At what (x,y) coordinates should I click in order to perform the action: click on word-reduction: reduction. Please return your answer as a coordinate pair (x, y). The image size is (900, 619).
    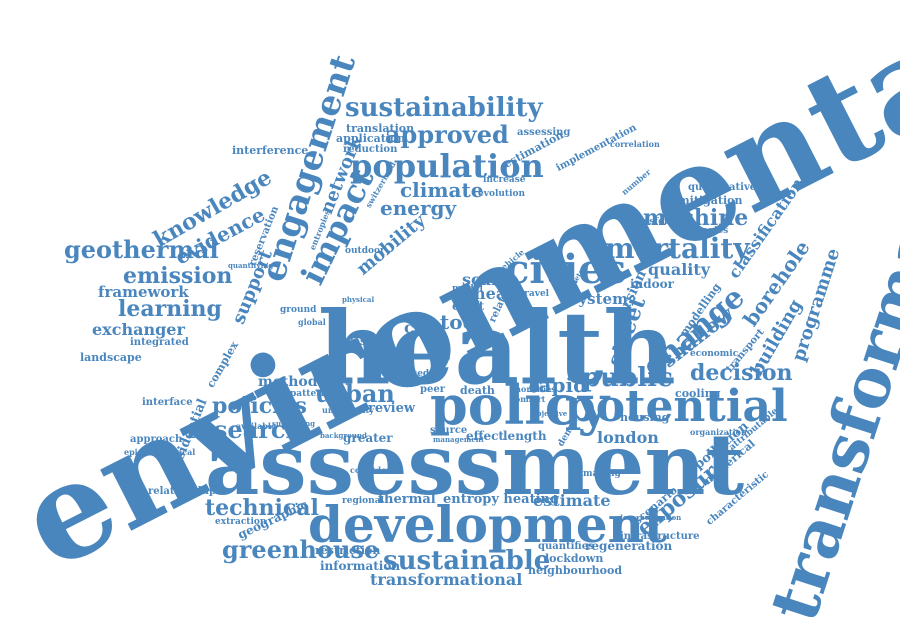
    Looking at the image, I should click on (370, 149).